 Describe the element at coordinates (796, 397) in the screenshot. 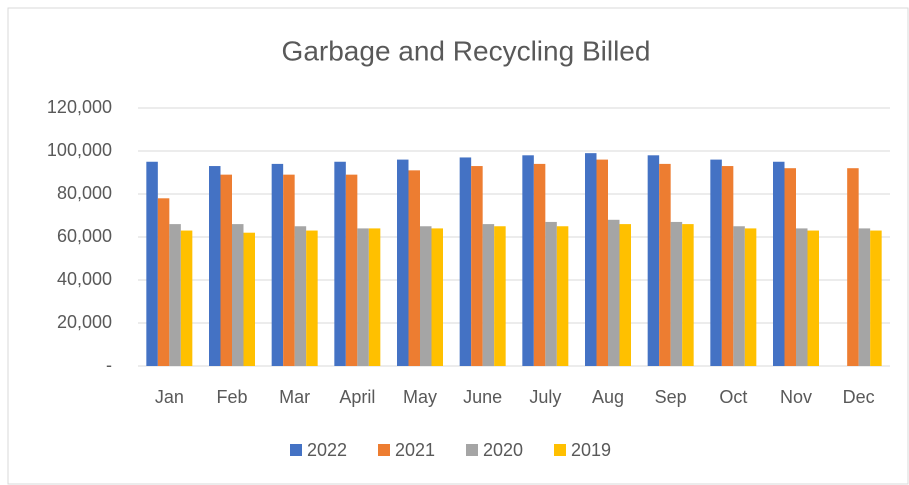

I see `x-tick-label: Nov` at that location.